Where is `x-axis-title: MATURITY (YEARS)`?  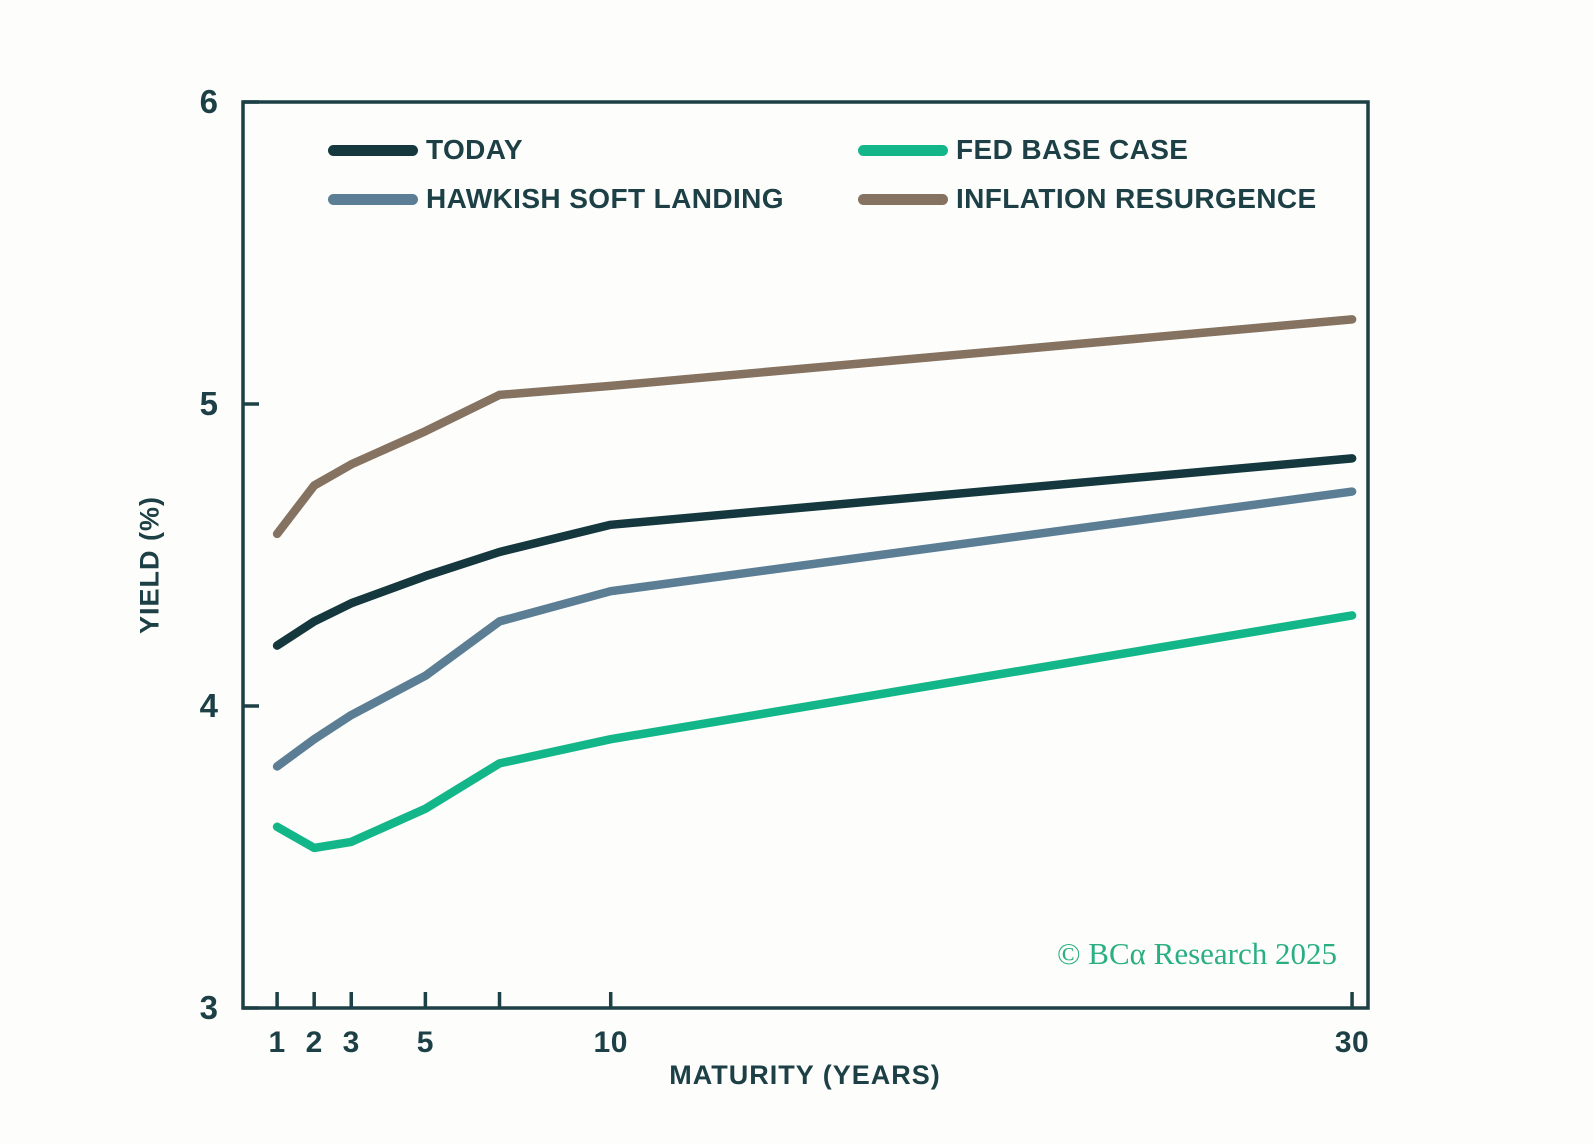
x-axis-title: MATURITY (YEARS) is located at coordinates (805, 1075).